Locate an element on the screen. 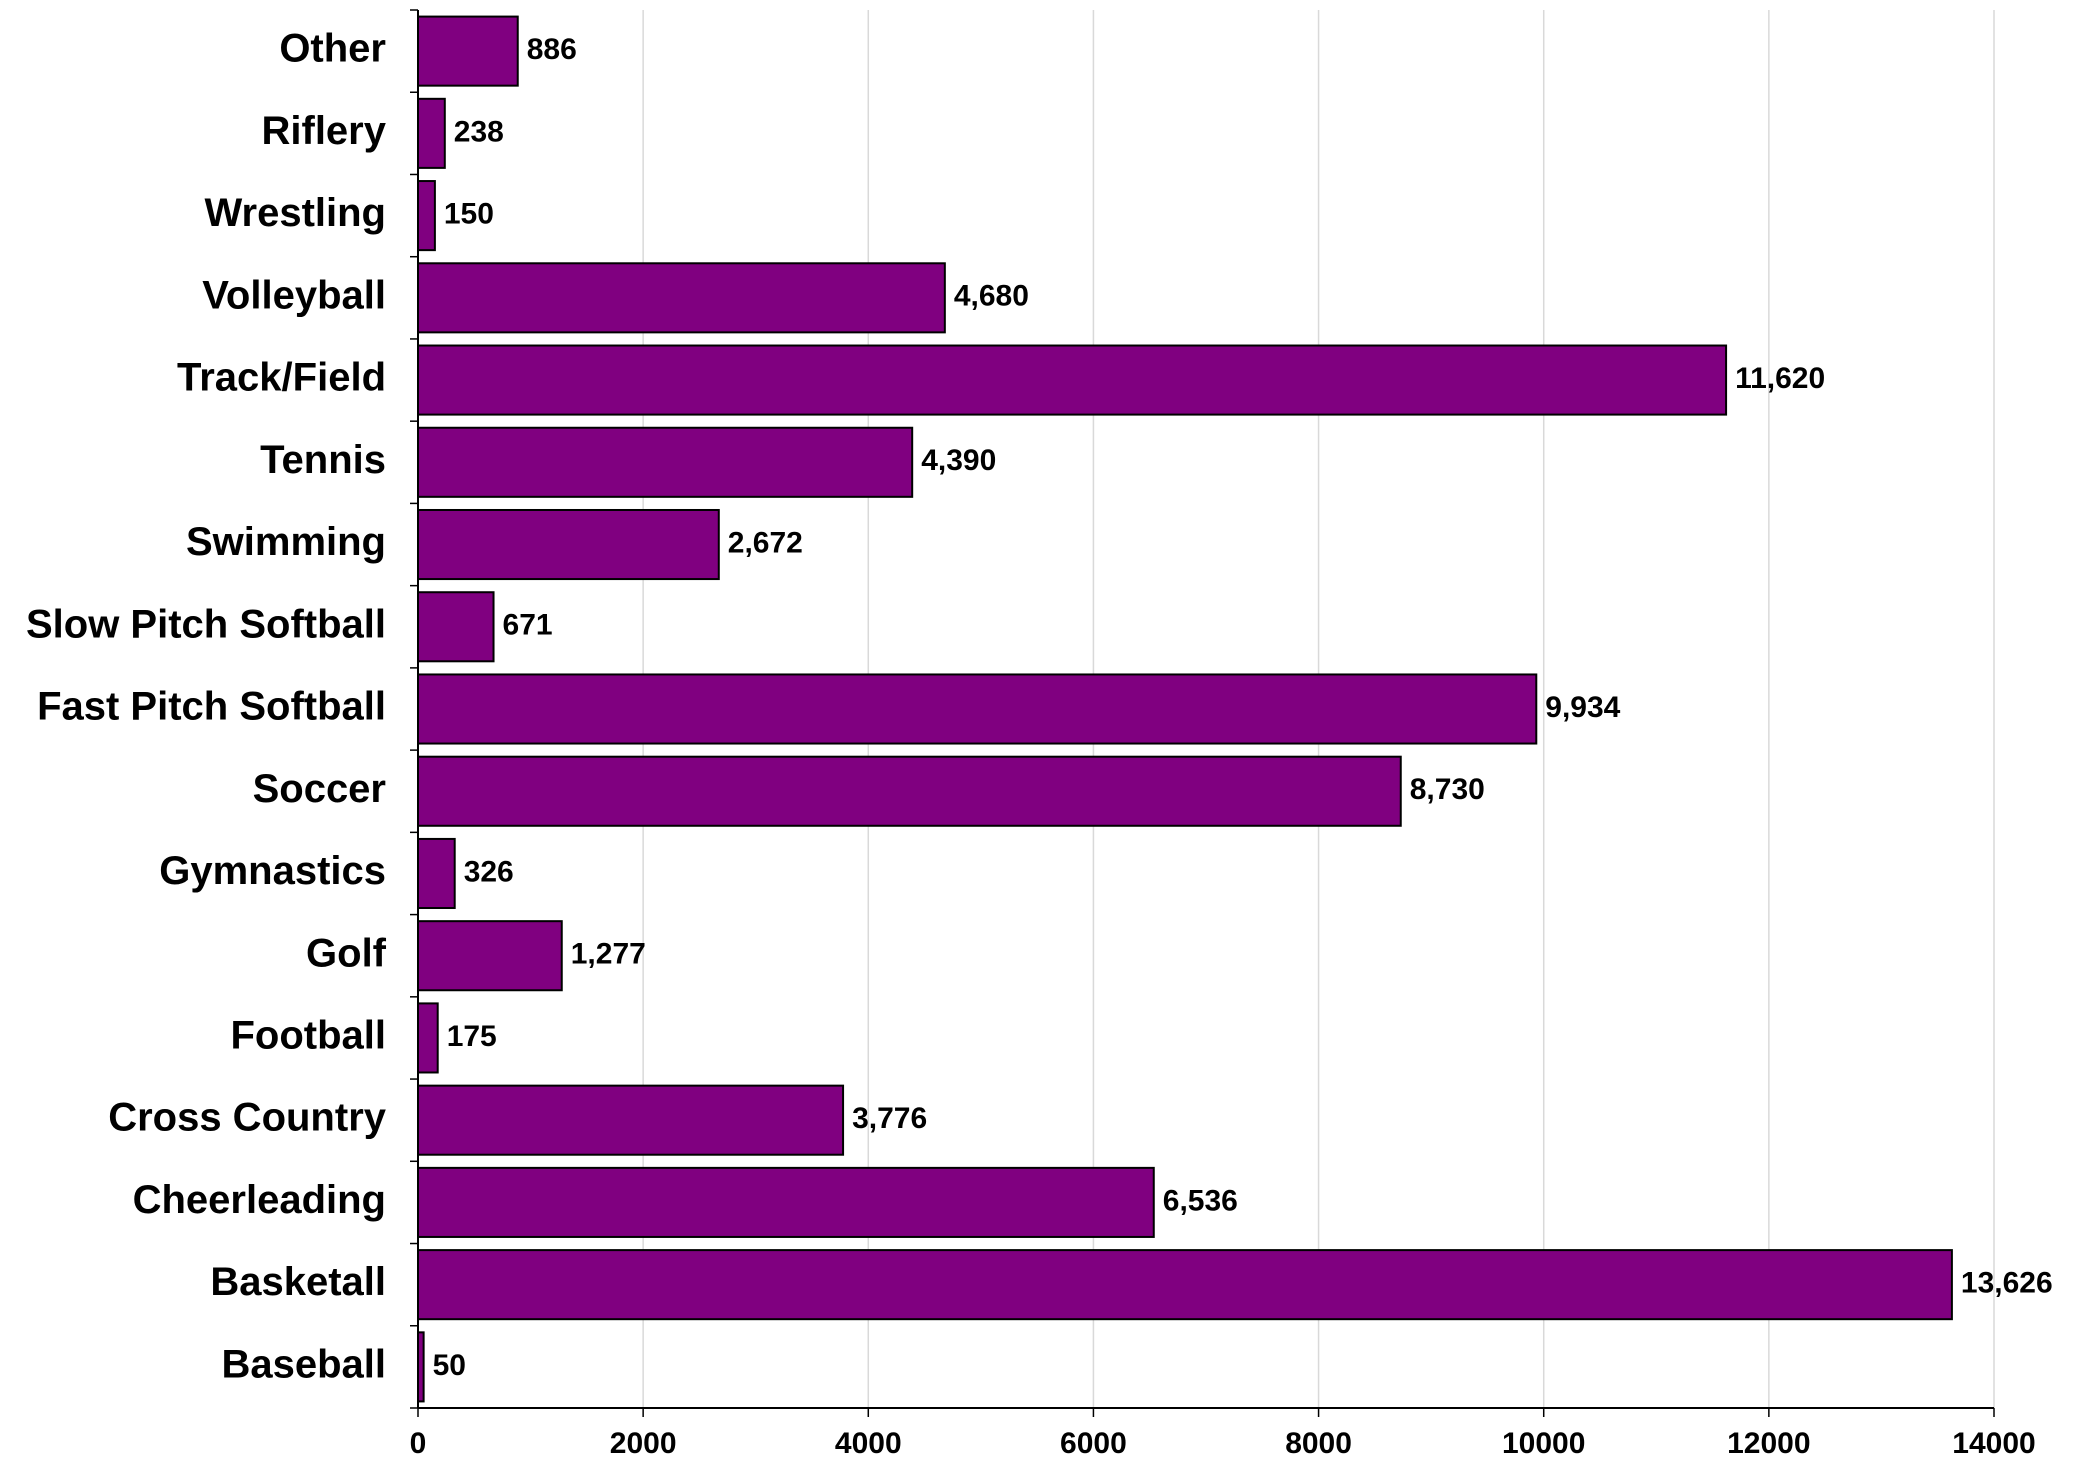  data-label: 50 is located at coordinates (449, 1365).